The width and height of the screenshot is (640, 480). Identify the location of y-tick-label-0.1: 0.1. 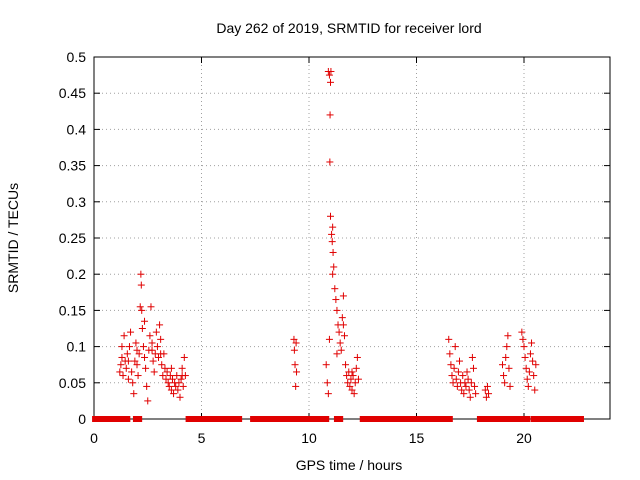
(77, 347).